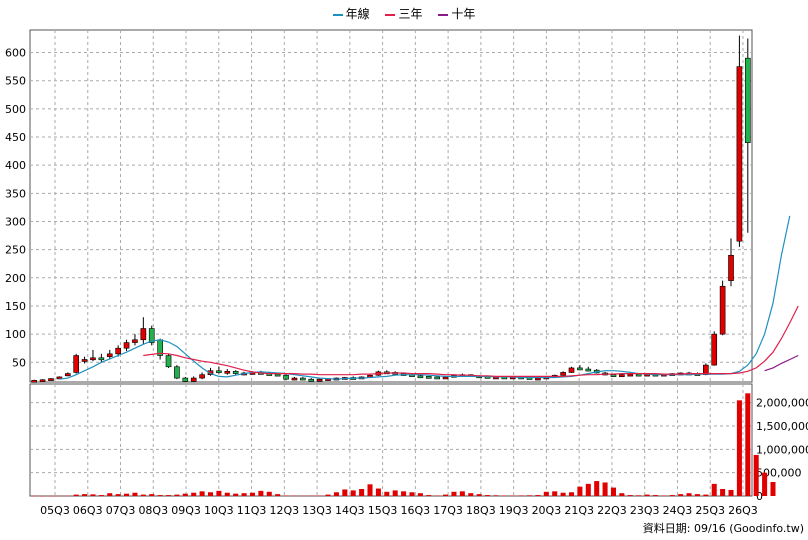 This screenshot has height=540, width=808. I want to click on x-tick-label: 18Q3, so click(481, 510).